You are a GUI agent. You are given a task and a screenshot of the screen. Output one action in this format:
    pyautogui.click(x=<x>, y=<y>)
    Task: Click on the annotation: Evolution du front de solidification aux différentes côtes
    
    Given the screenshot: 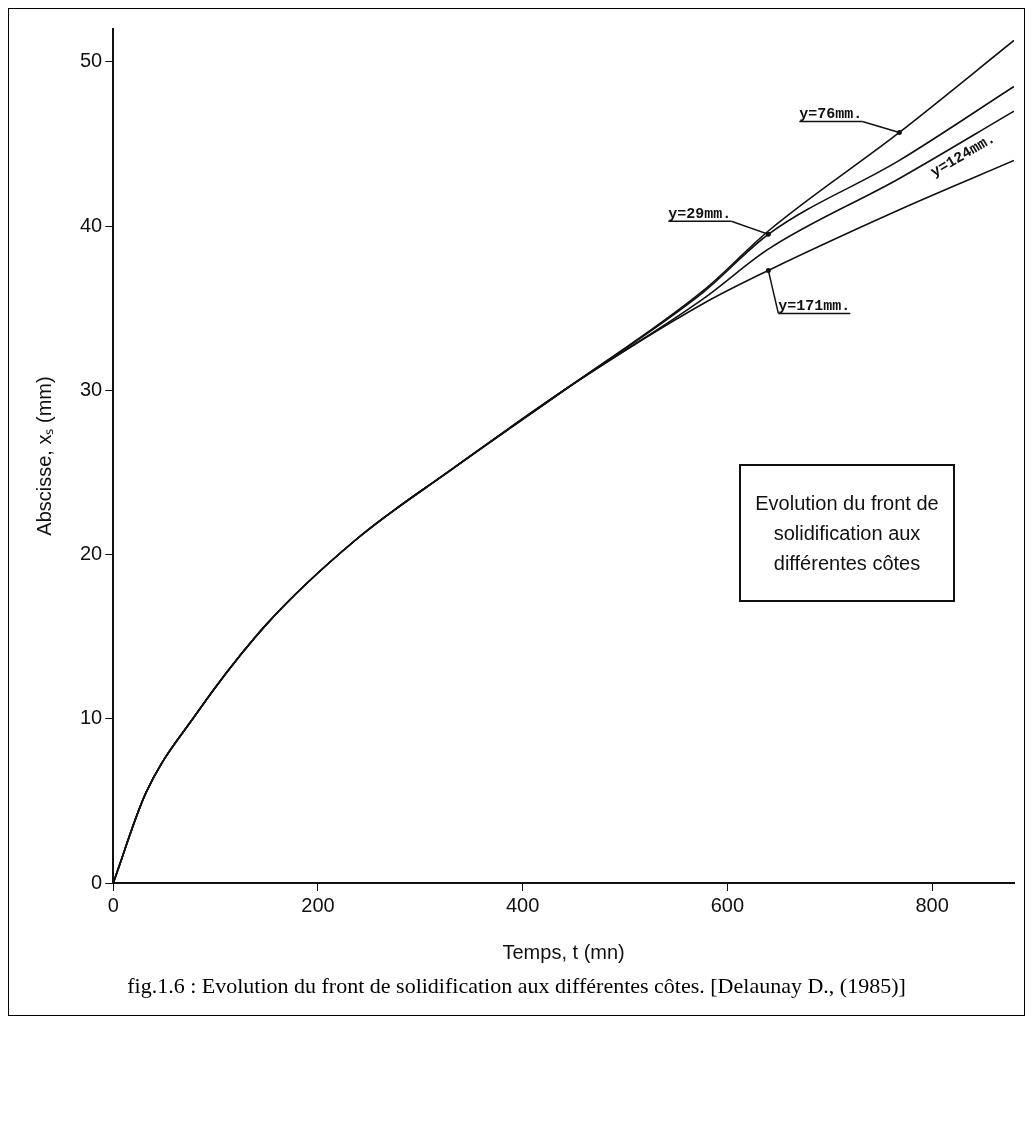 What is the action you would take?
    pyautogui.click(x=847, y=533)
    